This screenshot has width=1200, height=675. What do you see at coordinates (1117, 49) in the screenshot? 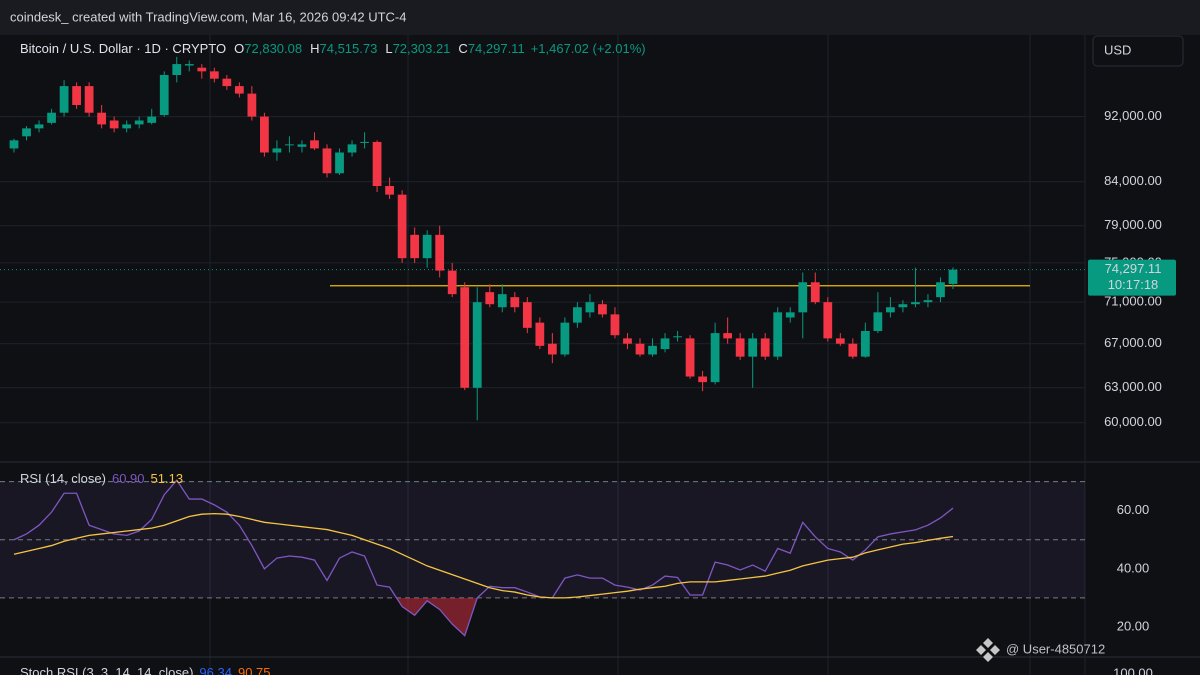
I see `currency-label: USD` at bounding box center [1117, 49].